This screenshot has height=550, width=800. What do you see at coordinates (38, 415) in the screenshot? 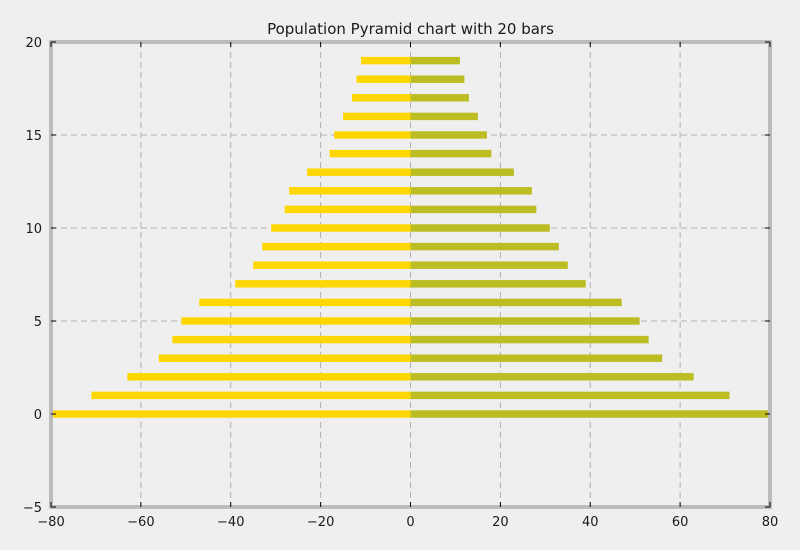
I see `y-tick-label: 0` at bounding box center [38, 415].